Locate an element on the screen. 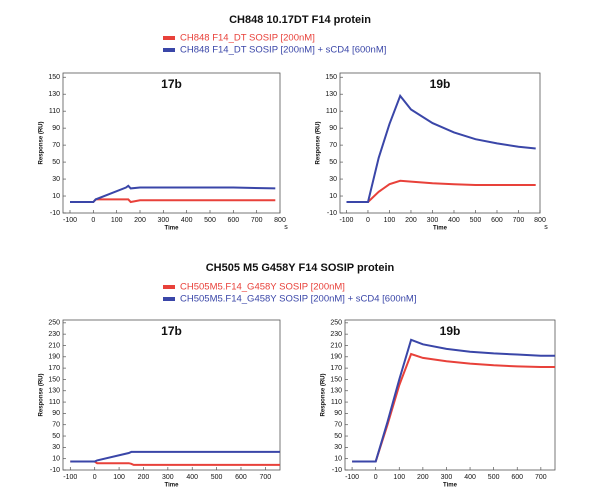 This screenshot has width=606, height=502. y-tick-label: 230 is located at coordinates (336, 334).